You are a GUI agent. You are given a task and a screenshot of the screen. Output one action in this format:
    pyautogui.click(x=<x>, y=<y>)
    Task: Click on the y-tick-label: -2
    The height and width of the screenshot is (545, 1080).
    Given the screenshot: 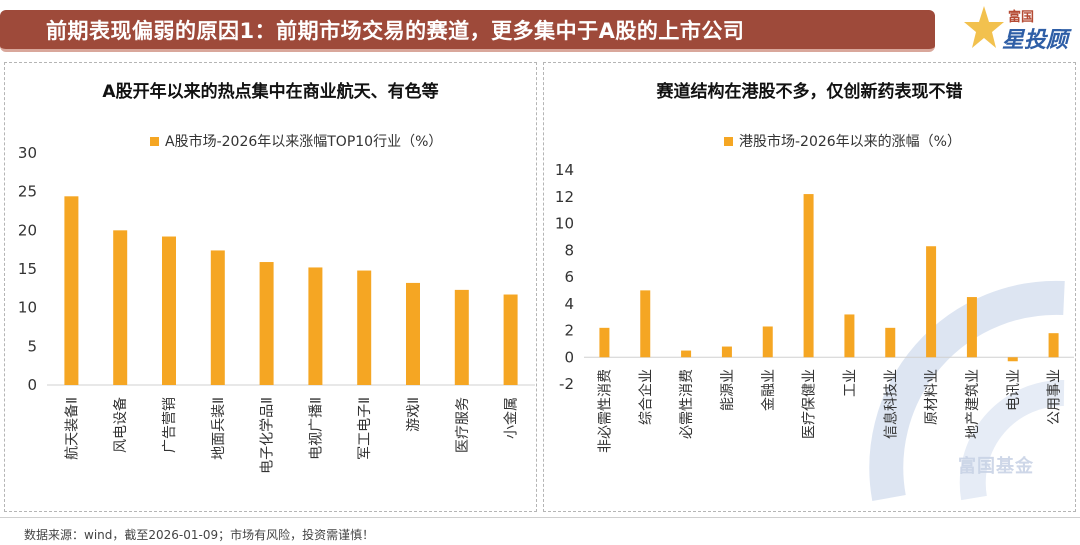 What is the action you would take?
    pyautogui.click(x=566, y=384)
    